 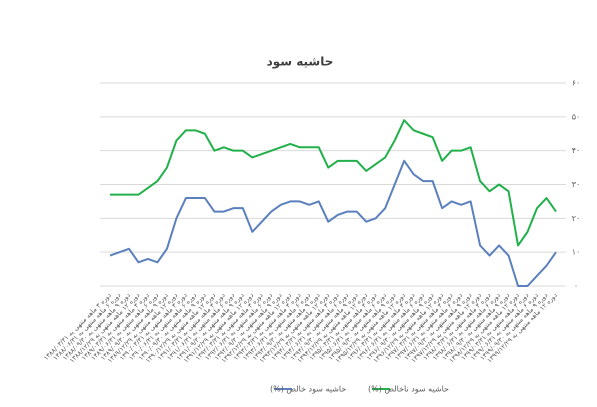 What do you see at coordinates (408, 389) in the screenshot?
I see `legend-label: حاشیه سود ناخالص (%)` at bounding box center [408, 389].